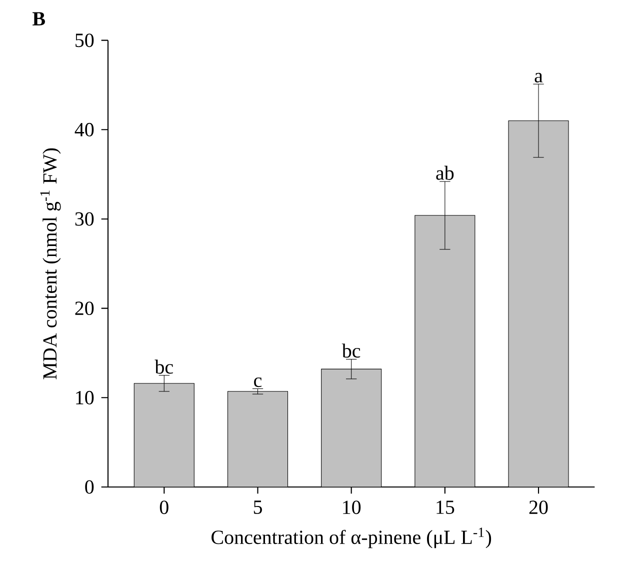 This screenshot has height=573, width=633. What do you see at coordinates (38, 19) in the screenshot?
I see `chart-title: B` at bounding box center [38, 19].